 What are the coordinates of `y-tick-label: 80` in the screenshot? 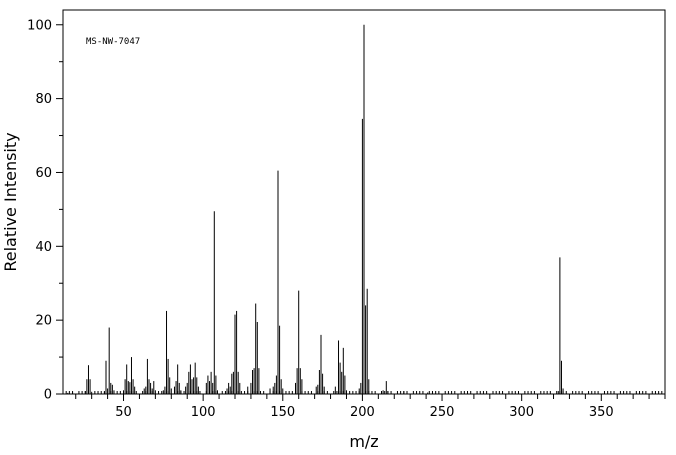 It's located at (43, 99).